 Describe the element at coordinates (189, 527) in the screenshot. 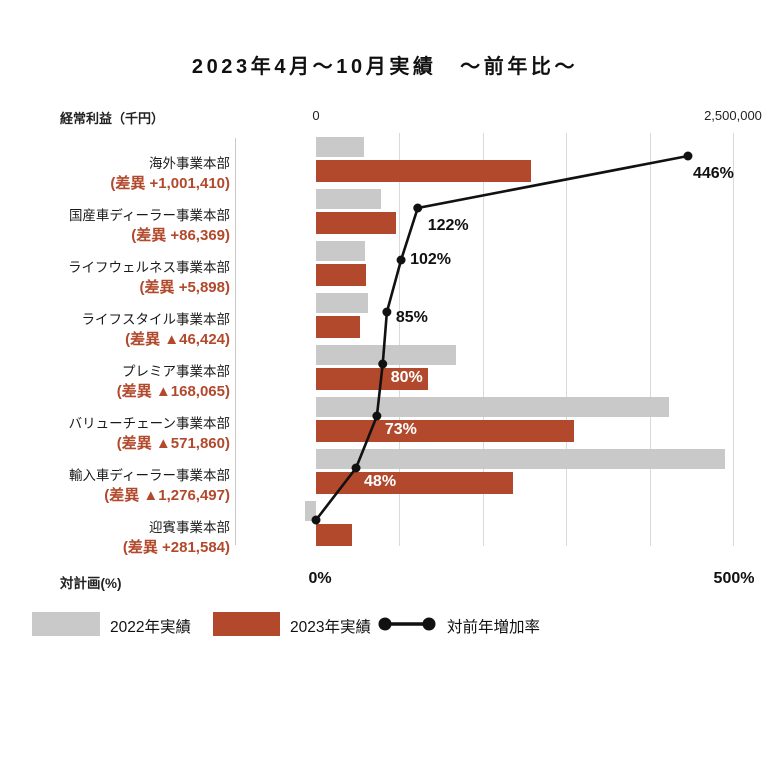

I see `category-label: 迎賓事業本部` at that location.